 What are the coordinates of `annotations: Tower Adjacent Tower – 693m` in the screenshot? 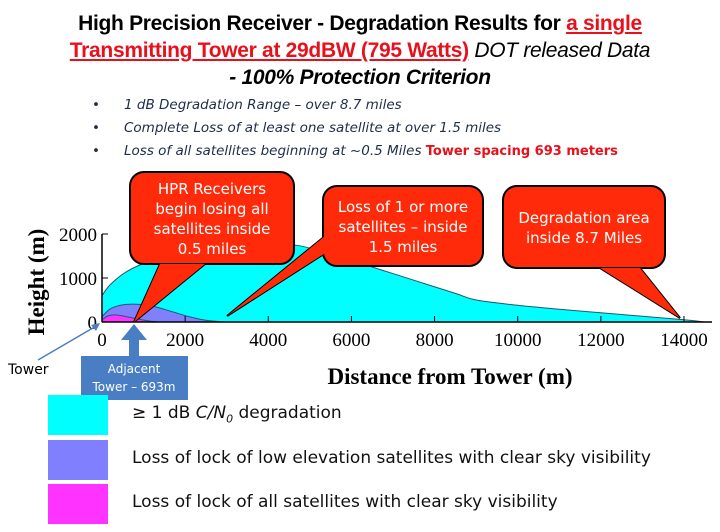 It's located at (97, 361).